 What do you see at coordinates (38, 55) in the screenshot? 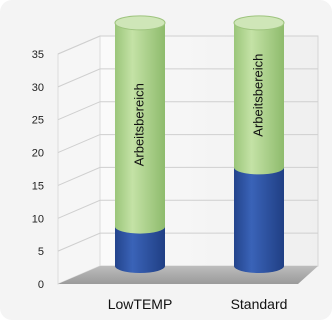
I see `y-tick-label: 35` at bounding box center [38, 55].